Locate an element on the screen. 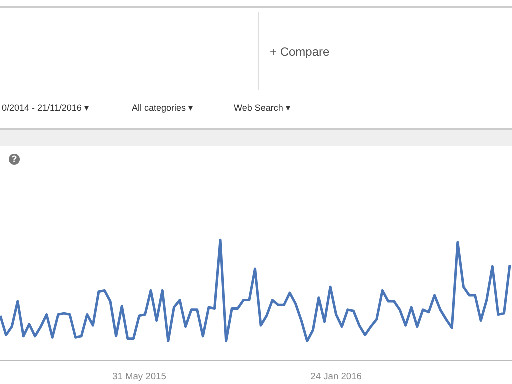 This screenshot has height=384, width=512. text: All categories ▾ is located at coordinates (163, 108).